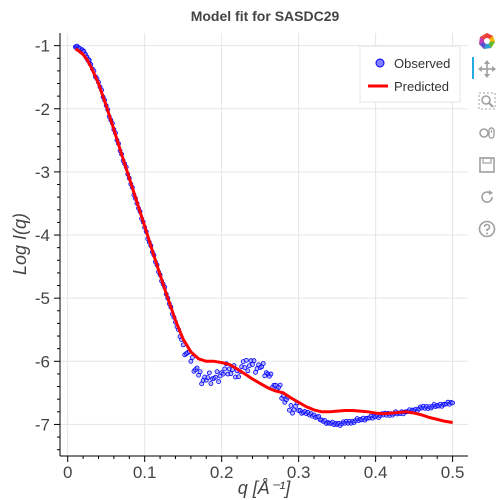  Describe the element at coordinates (487, 165) in the screenshot. I see `save-icon` at that location.